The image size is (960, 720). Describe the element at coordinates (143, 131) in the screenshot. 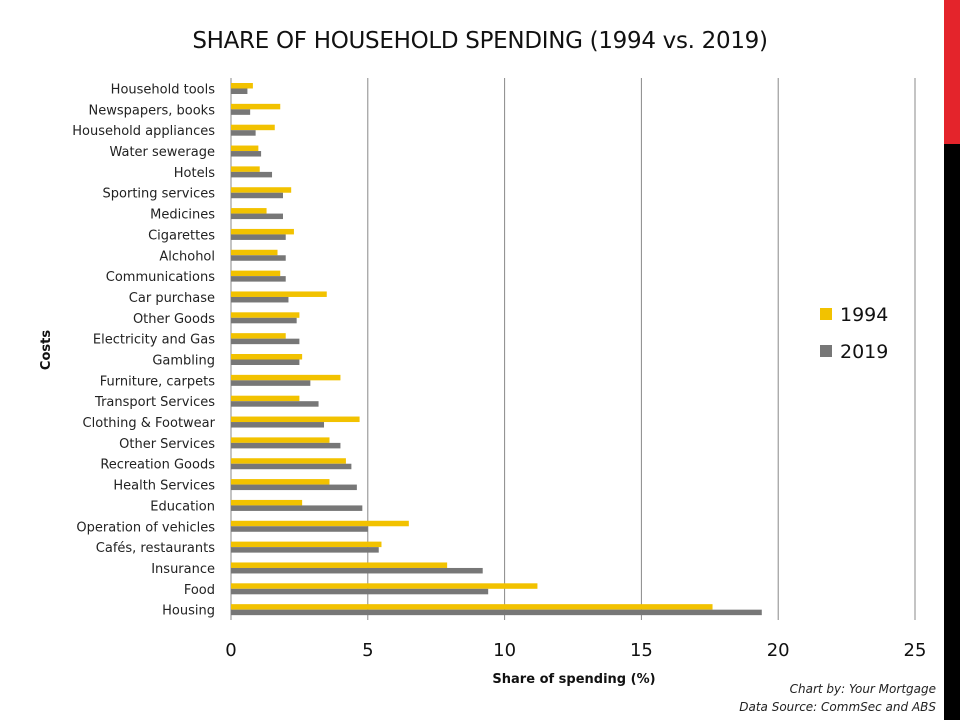

I see `category-label-household-appliances: Household appliances` at that location.